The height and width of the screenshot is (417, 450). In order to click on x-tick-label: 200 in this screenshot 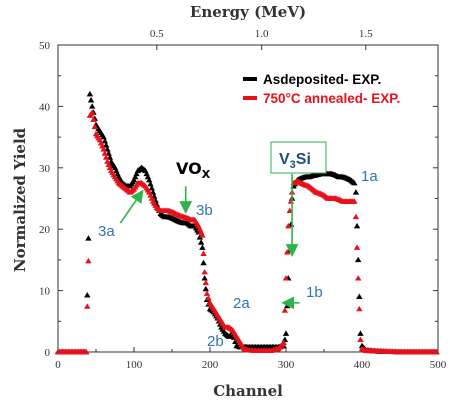, I will do `click(210, 365)`.